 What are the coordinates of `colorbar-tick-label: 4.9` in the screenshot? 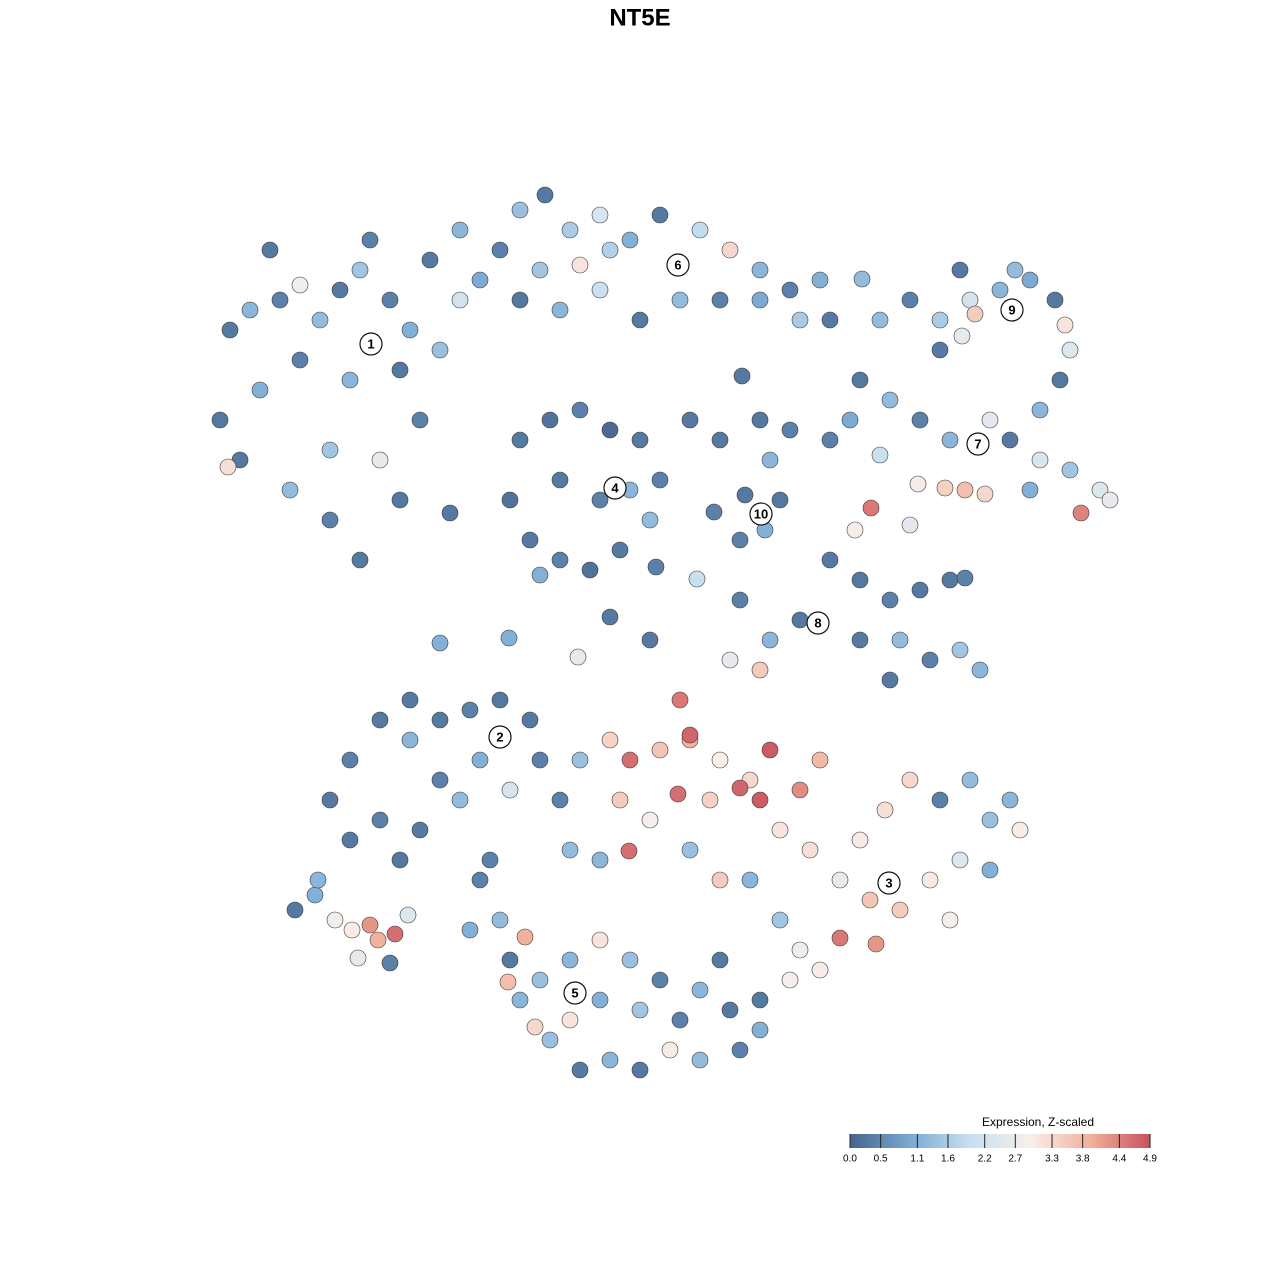 It's located at (1150, 1159).